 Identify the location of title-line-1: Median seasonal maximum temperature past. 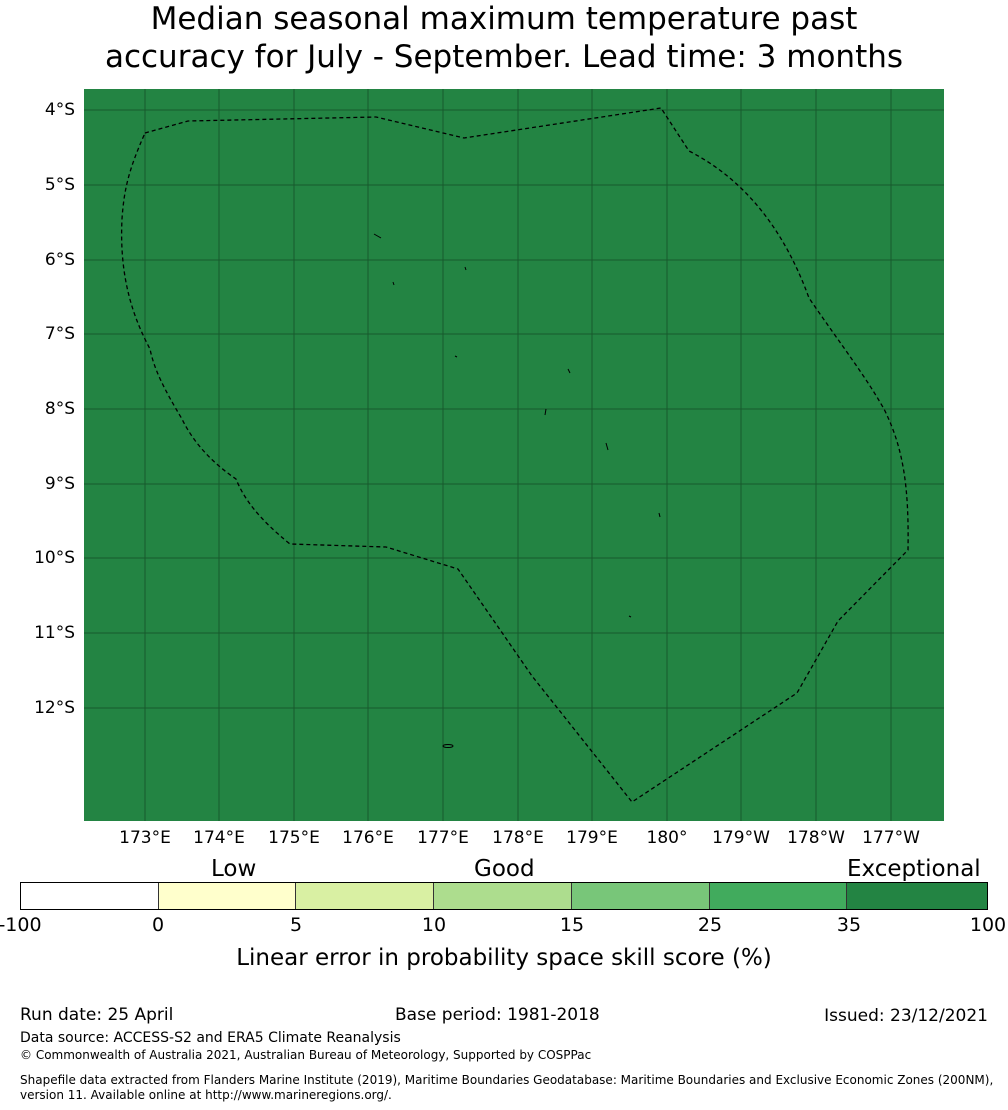
(504, 19).